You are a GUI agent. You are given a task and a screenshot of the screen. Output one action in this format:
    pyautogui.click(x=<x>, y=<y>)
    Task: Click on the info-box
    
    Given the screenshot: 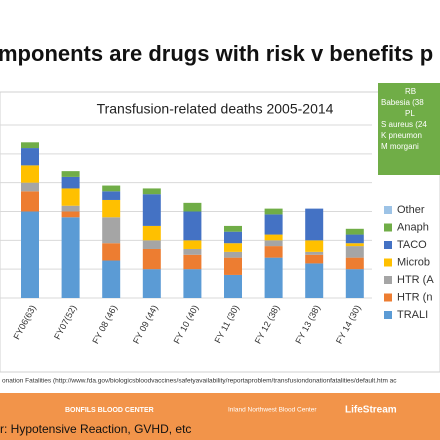 What is the action you would take?
    pyautogui.click(x=409, y=129)
    